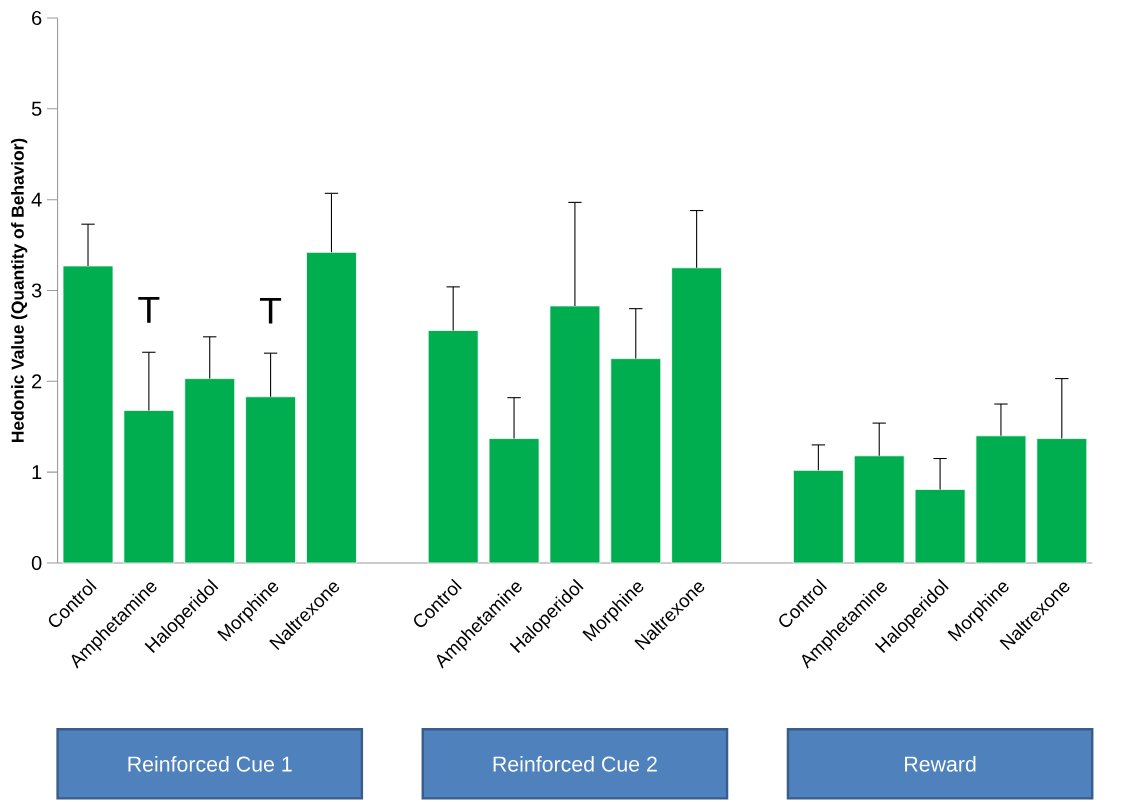  Describe the element at coordinates (36, 563) in the screenshot. I see `y-tick-label: 0` at that location.